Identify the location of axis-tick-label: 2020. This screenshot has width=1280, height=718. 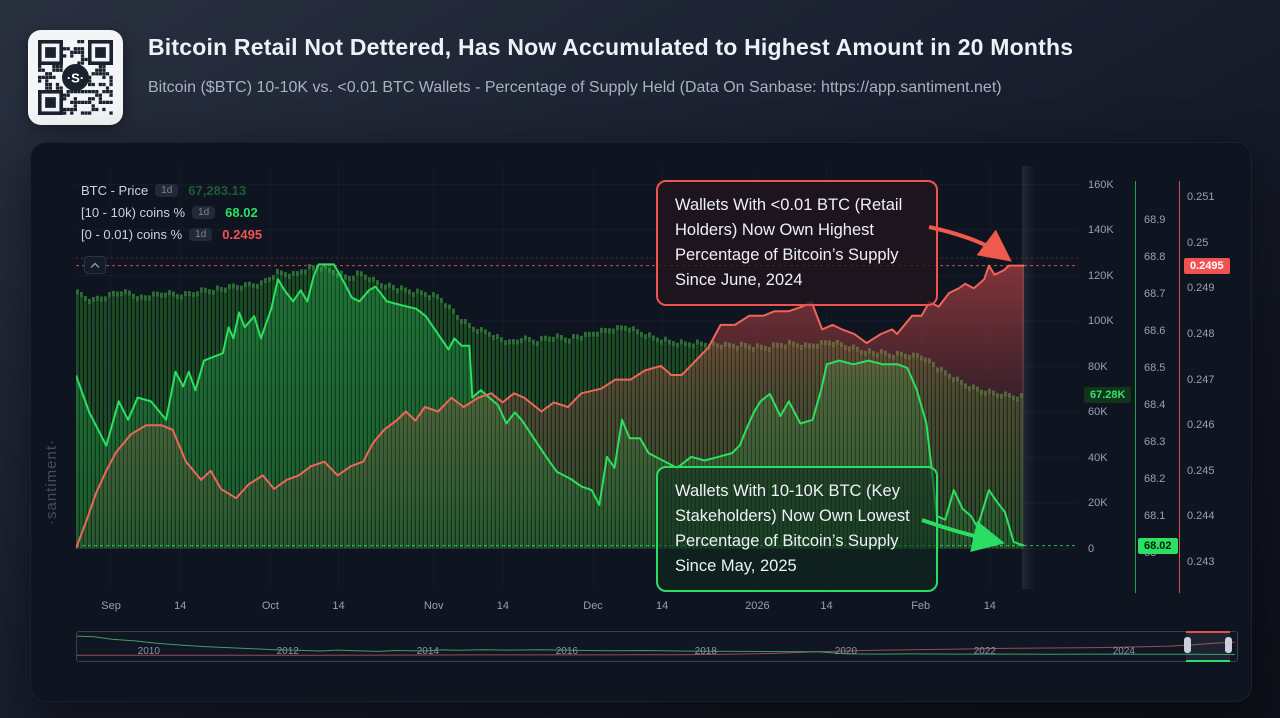
(846, 651).